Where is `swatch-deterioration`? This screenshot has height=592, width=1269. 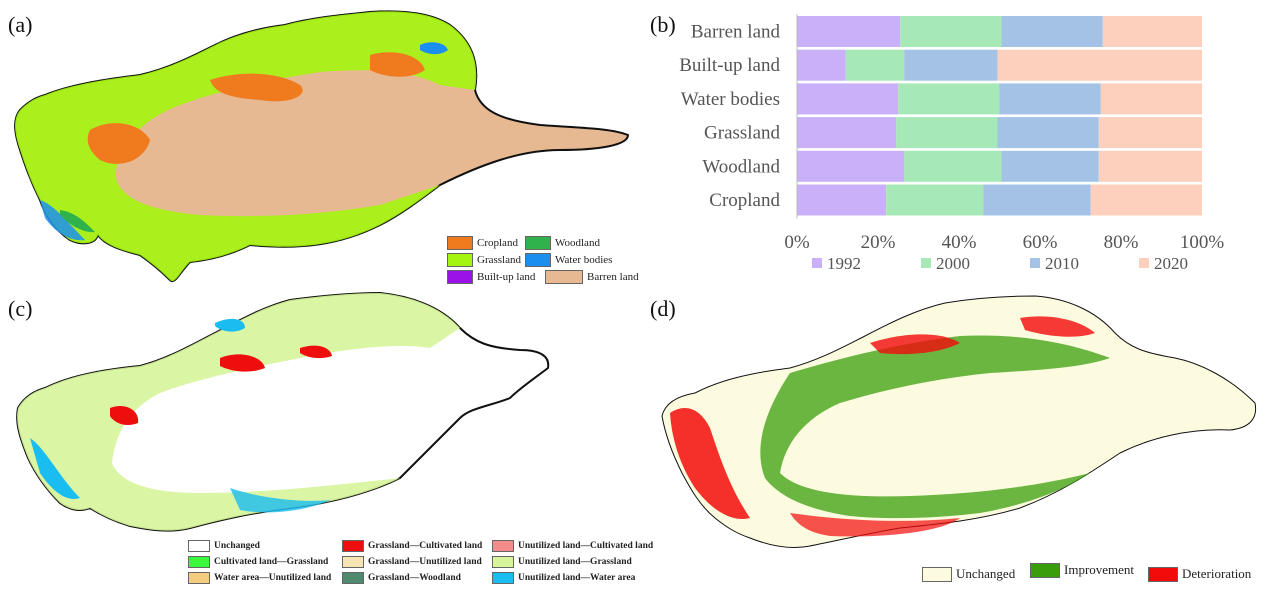
swatch-deterioration is located at coordinates (1163, 574).